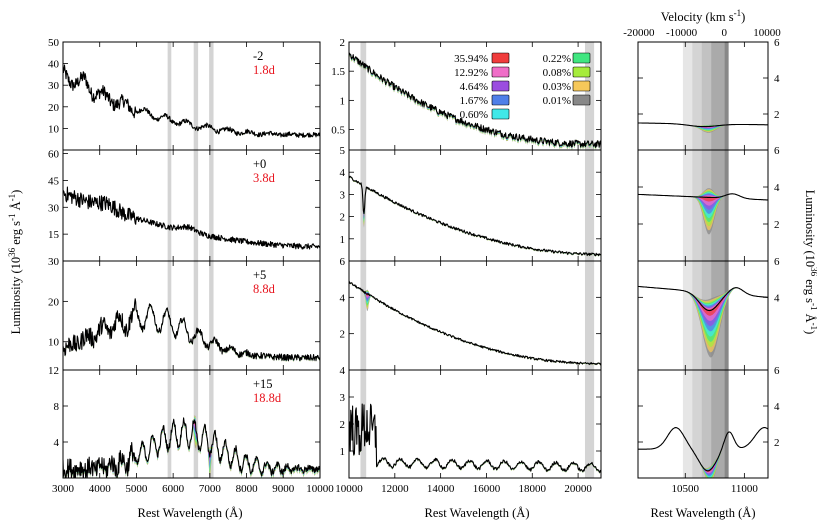 The image size is (817, 530). What do you see at coordinates (349, 489) in the screenshot?
I see `x-tick-label: 10000` at bounding box center [349, 489].